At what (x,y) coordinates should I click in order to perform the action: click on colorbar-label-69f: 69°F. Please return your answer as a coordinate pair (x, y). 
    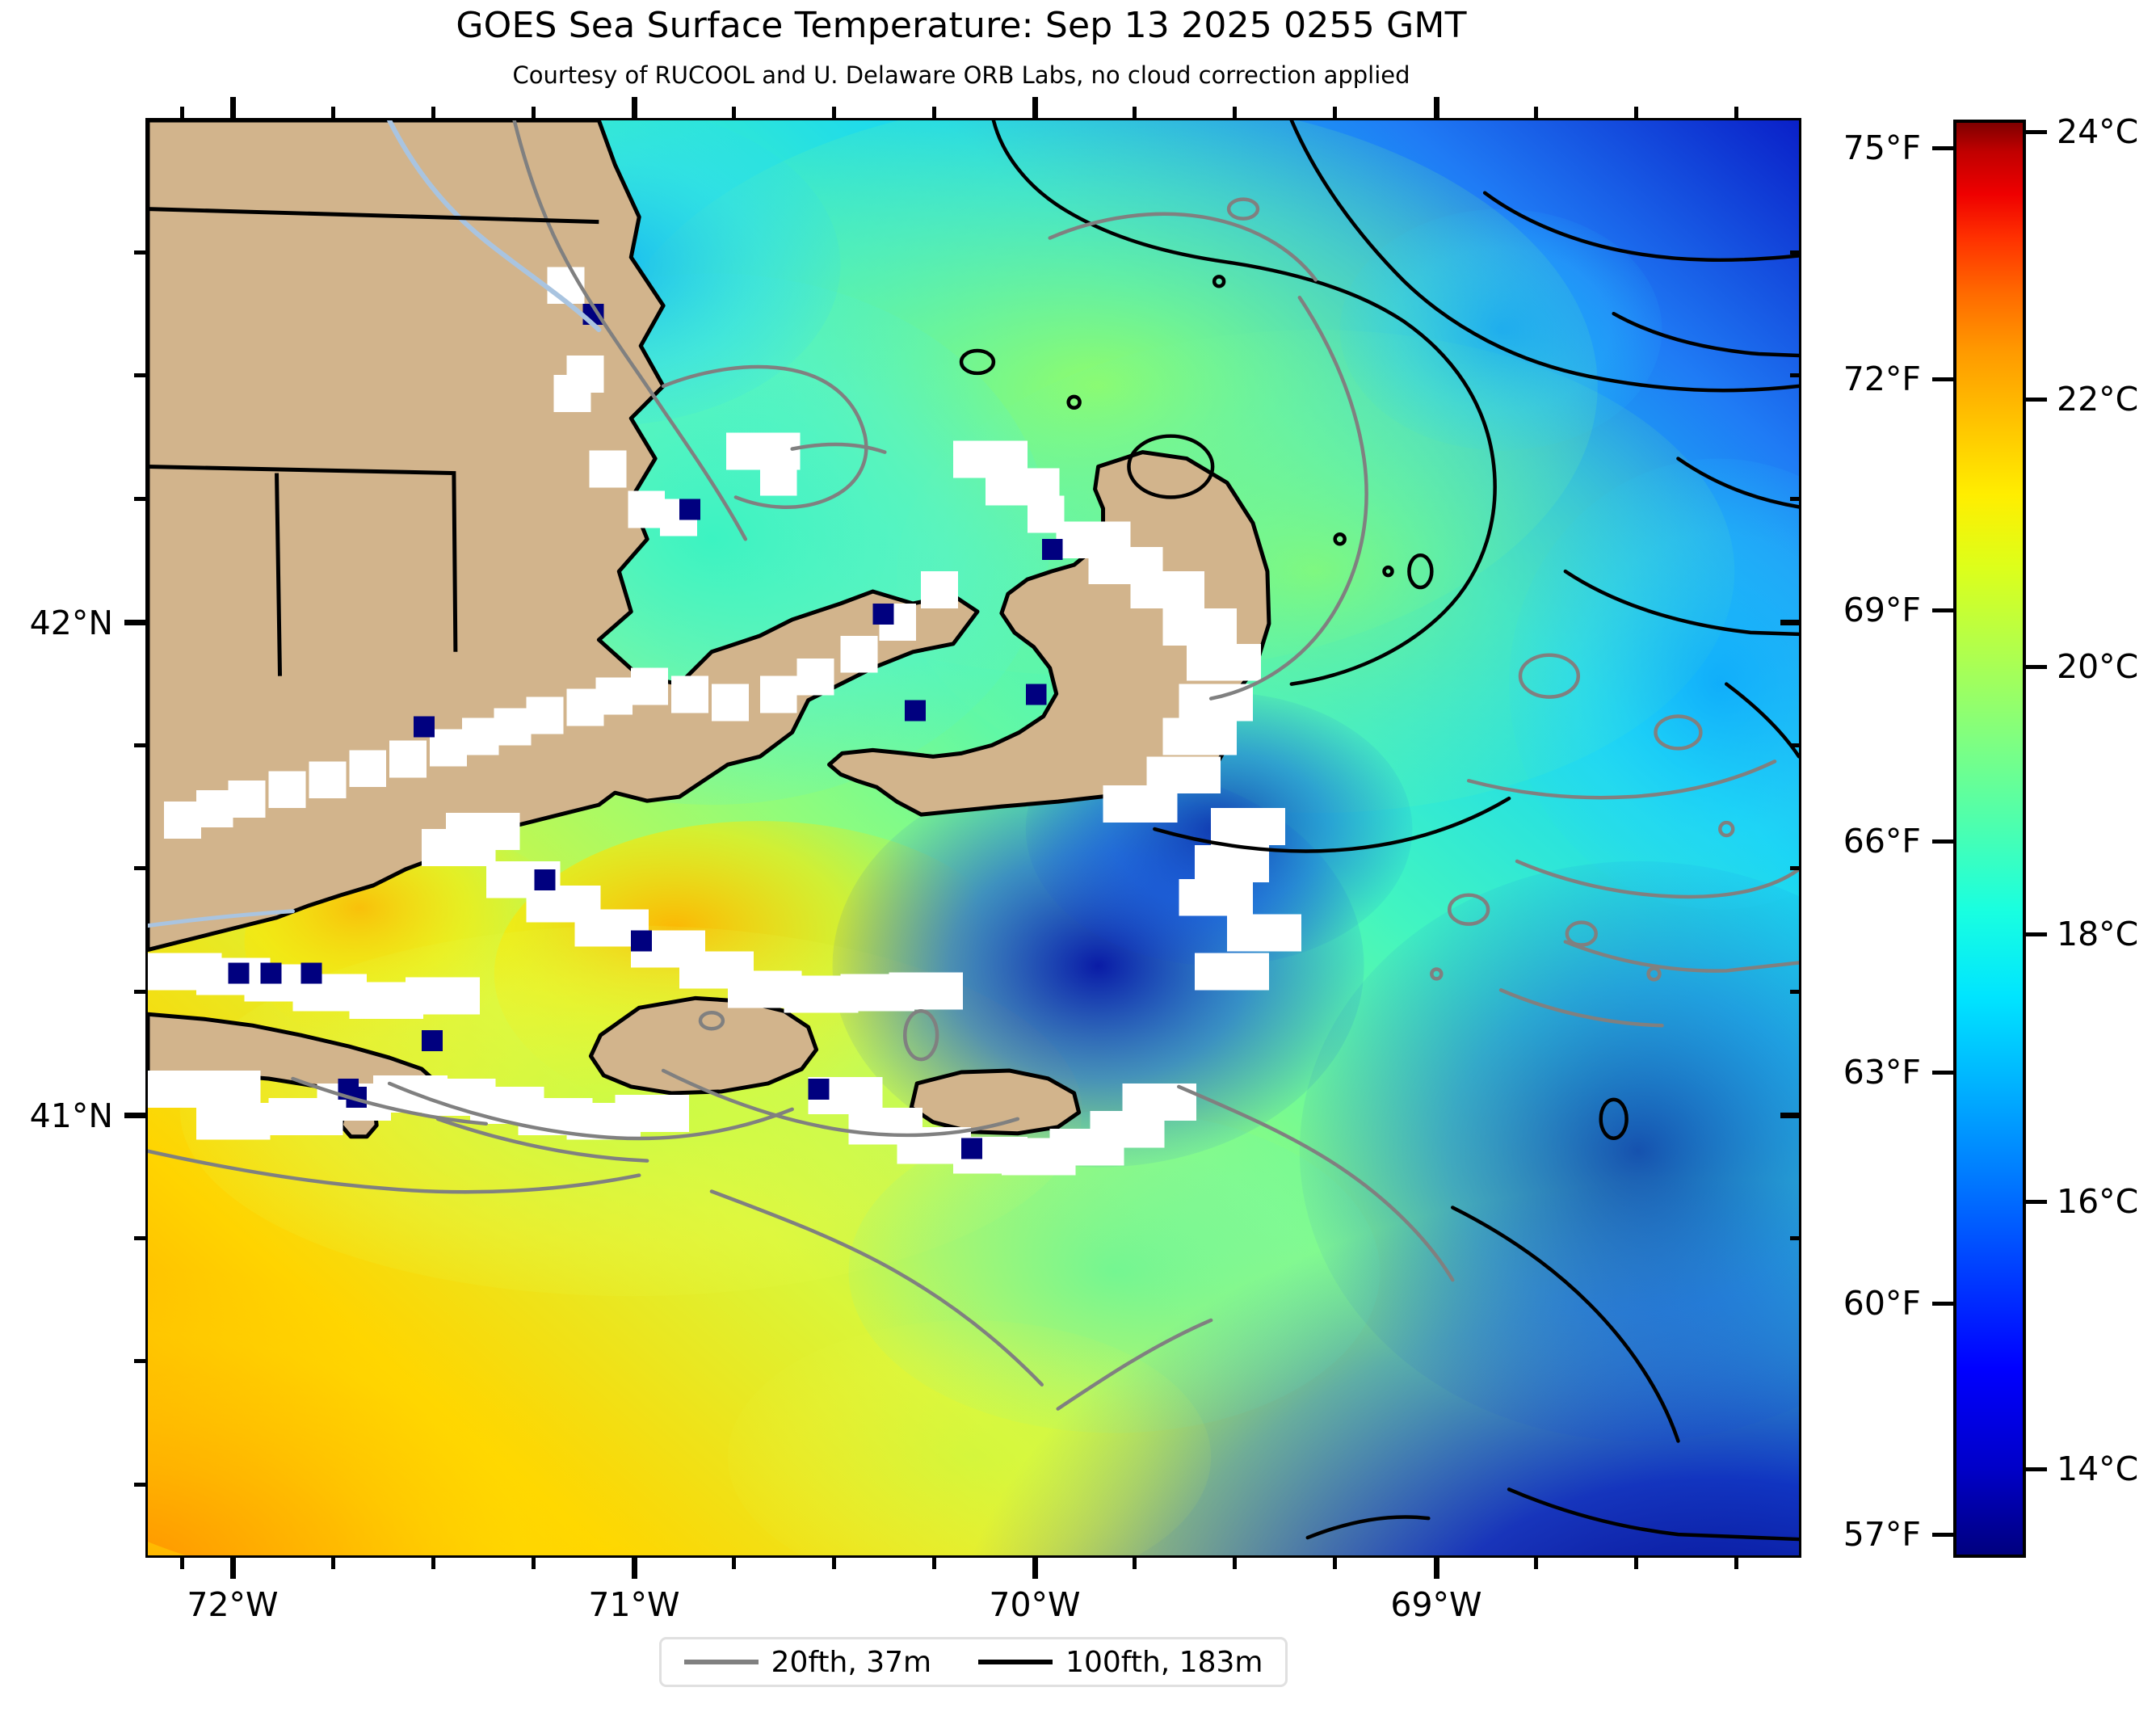
    Looking at the image, I should click on (1882, 610).